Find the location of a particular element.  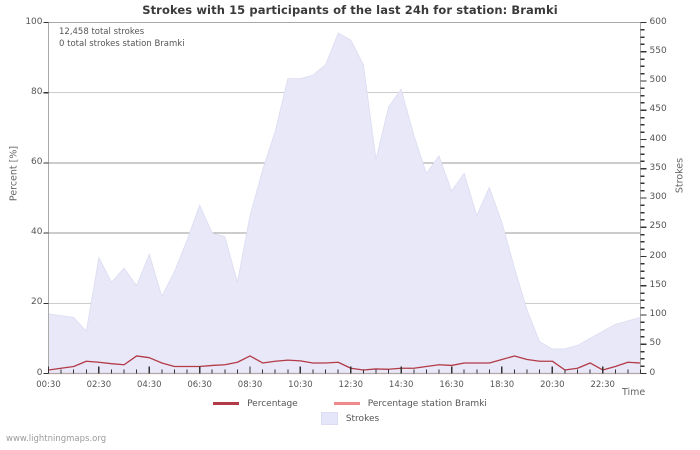

legend-item-strokes: Strokes is located at coordinates (350, 418).